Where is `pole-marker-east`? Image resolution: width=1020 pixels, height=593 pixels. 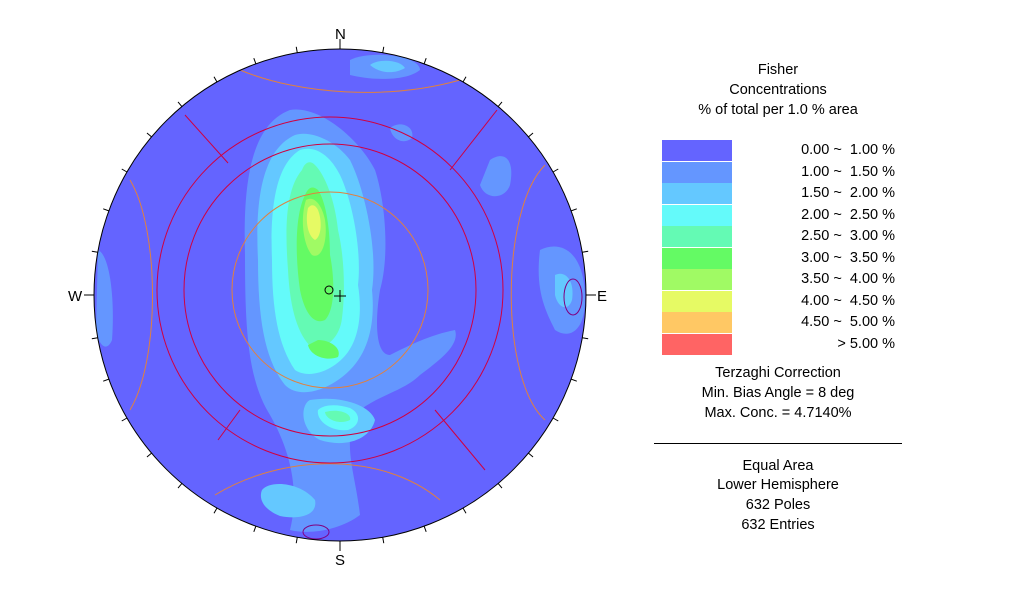
pole-marker-east is located at coordinates (573, 297).